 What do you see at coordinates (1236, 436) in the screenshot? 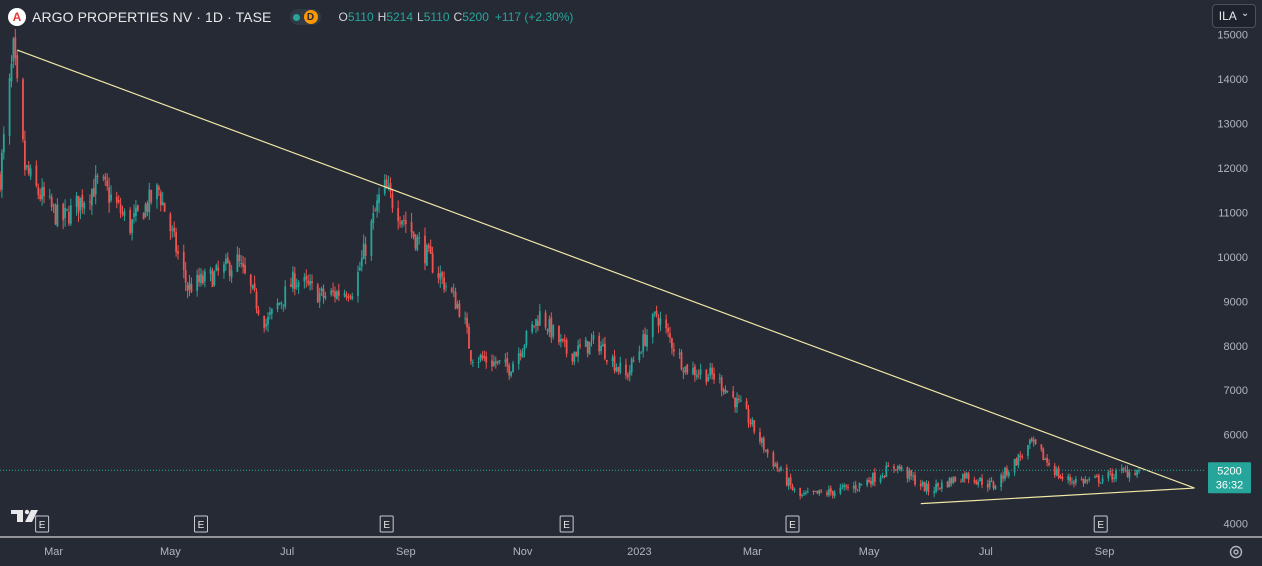
I see `price-tick-label: 6000` at bounding box center [1236, 436].